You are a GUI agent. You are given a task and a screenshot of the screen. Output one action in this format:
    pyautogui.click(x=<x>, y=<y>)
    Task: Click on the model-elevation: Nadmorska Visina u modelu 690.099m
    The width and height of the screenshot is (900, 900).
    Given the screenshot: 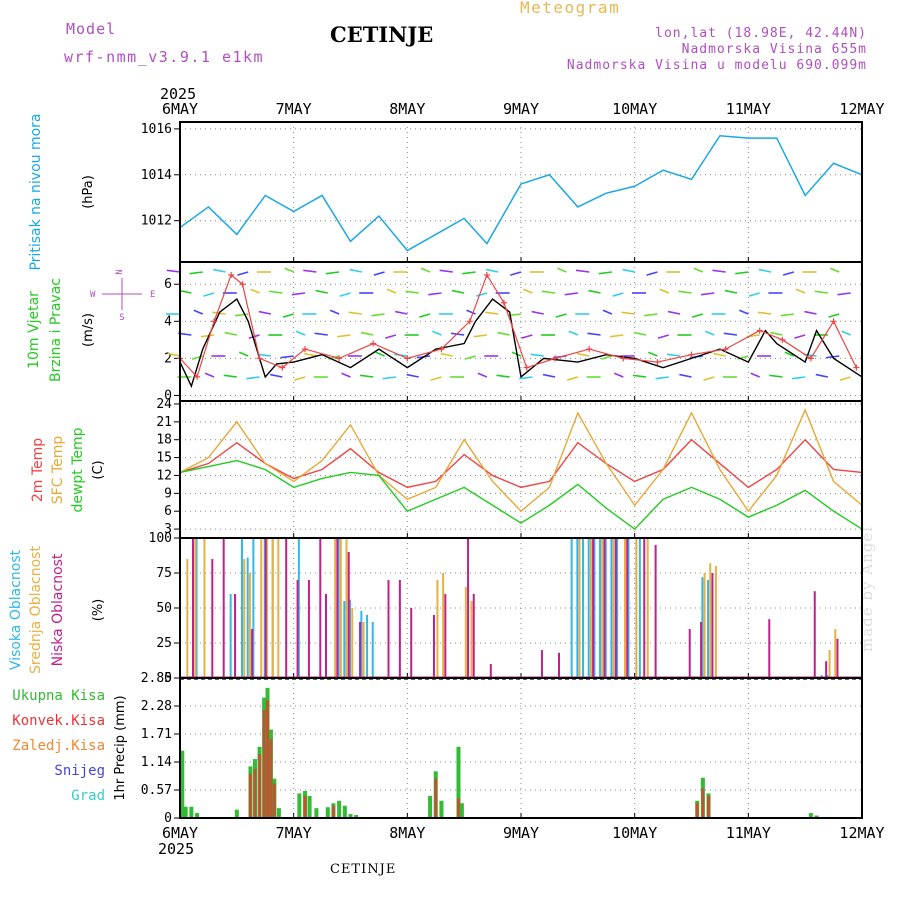 What is the action you would take?
    pyautogui.click(x=716, y=65)
    